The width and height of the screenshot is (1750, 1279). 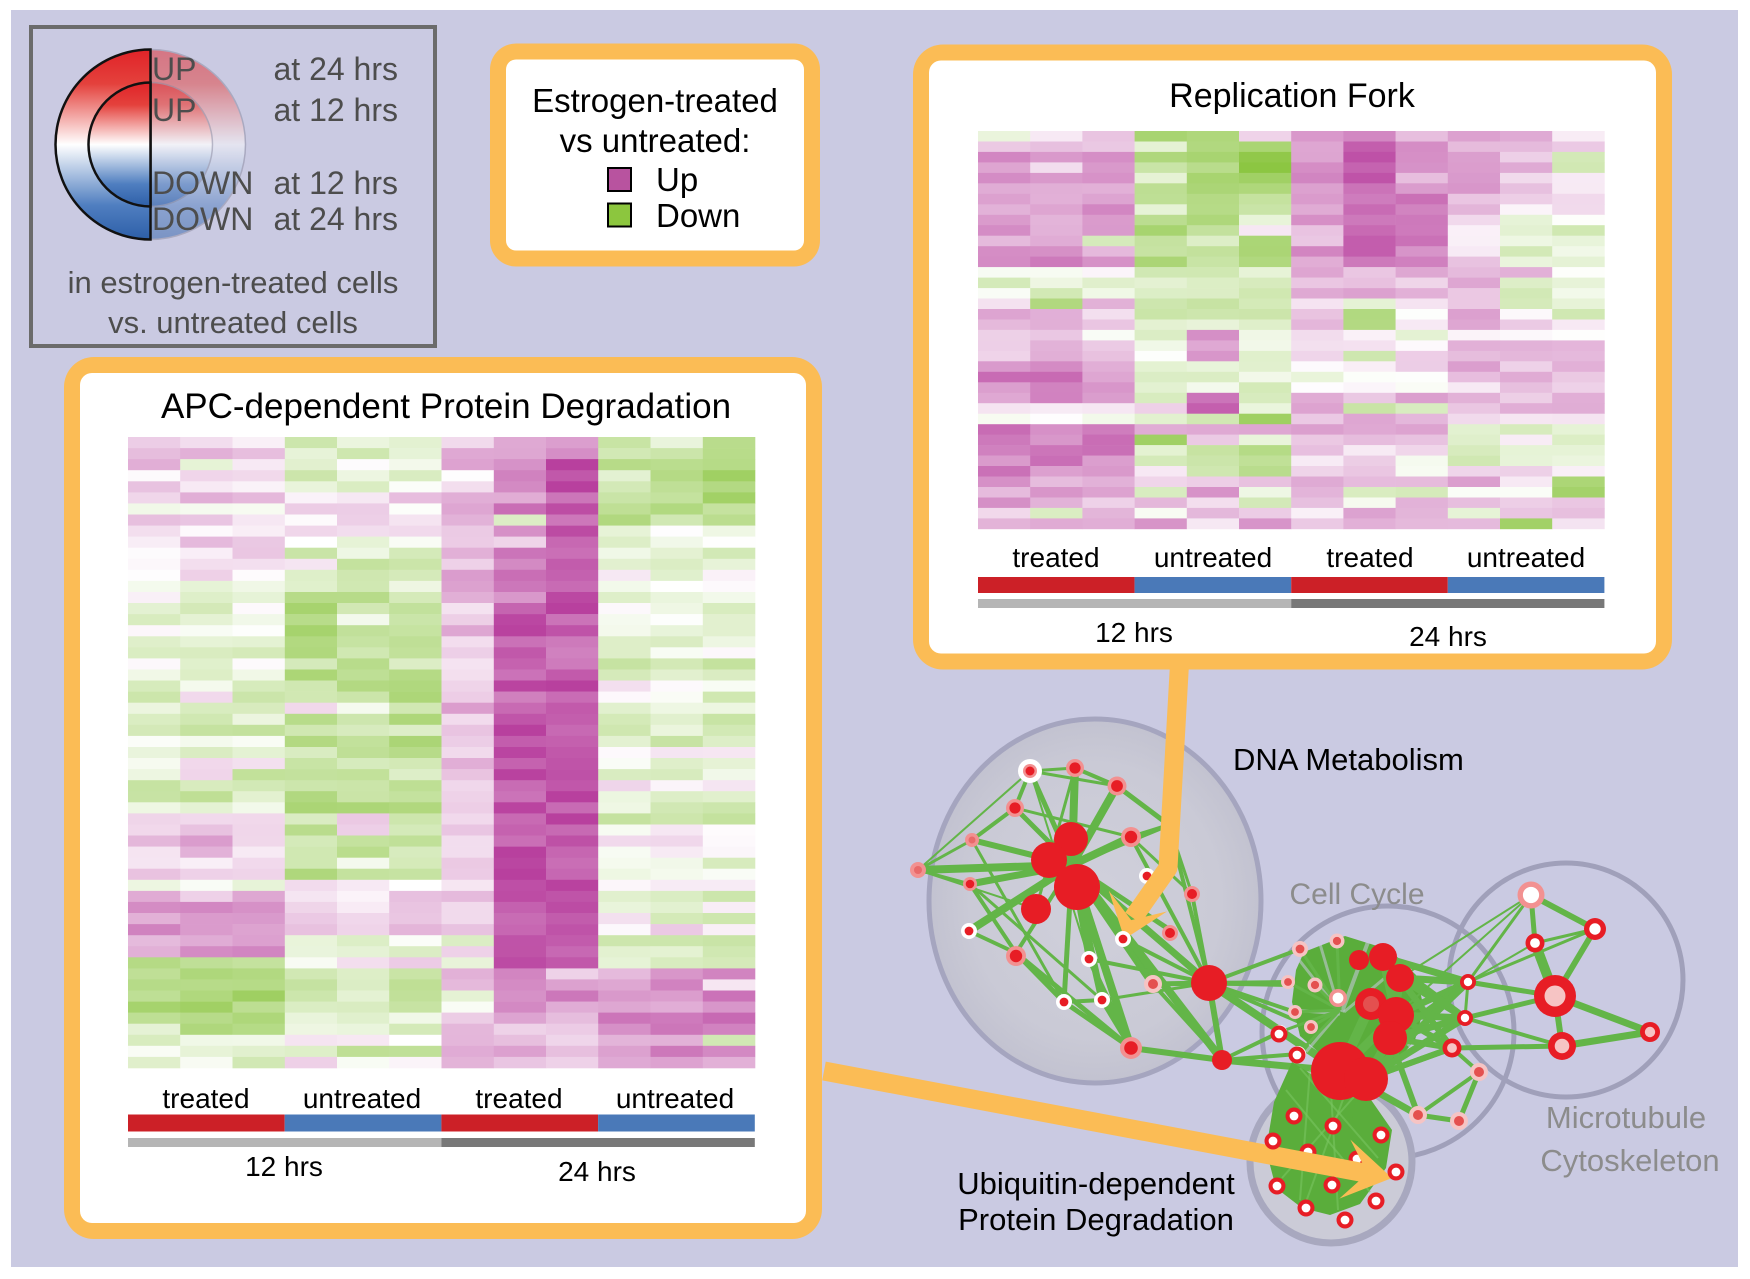 I want to click on svg-text: Cell Cycle, so click(x=1356, y=894).